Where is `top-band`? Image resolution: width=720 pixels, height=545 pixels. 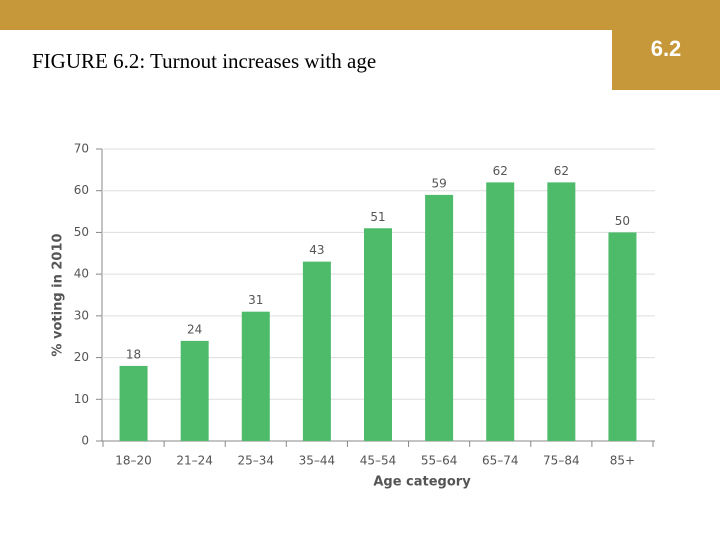 top-band is located at coordinates (360, 15).